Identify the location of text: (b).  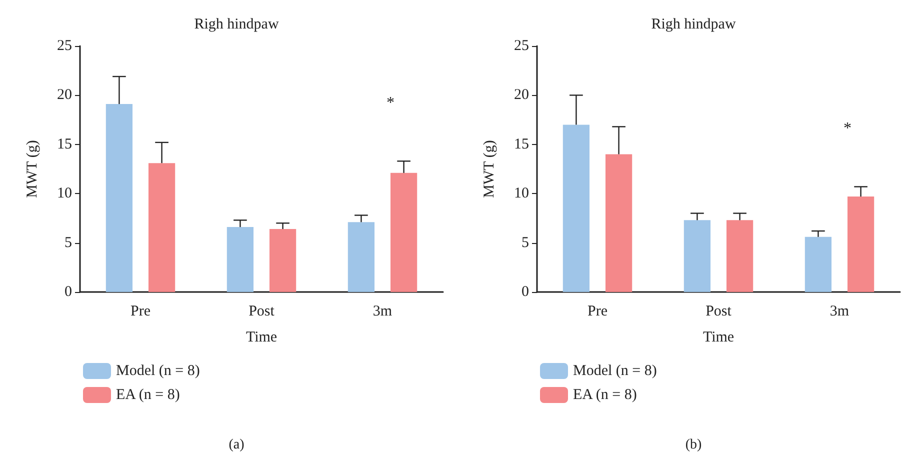
(693, 445).